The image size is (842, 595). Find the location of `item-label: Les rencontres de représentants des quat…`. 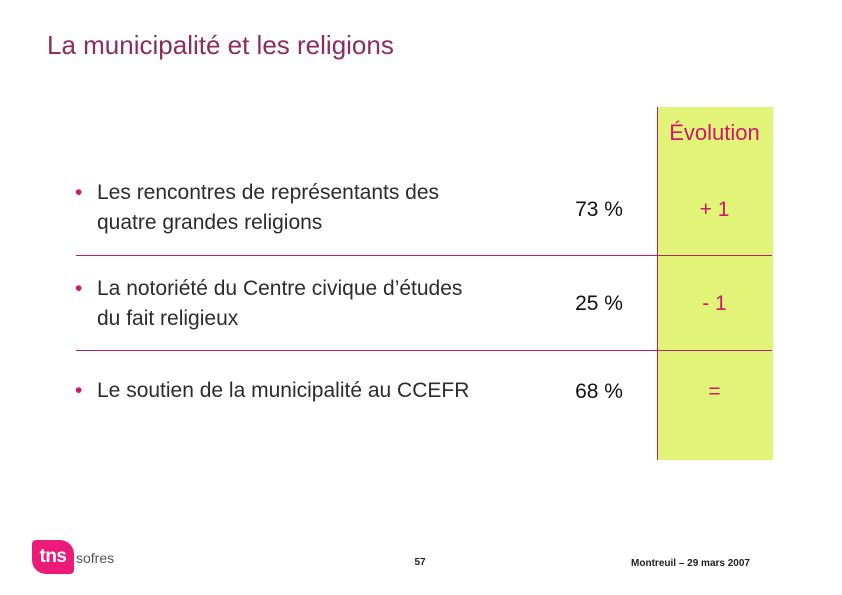

item-label: Les rencontres de représentants des quat… is located at coordinates (322, 208).